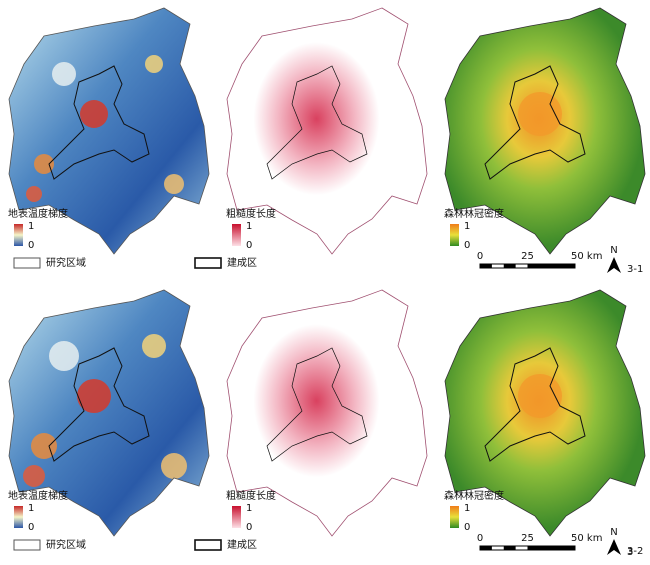  I want to click on footer-label: 3, so click(630, 552).